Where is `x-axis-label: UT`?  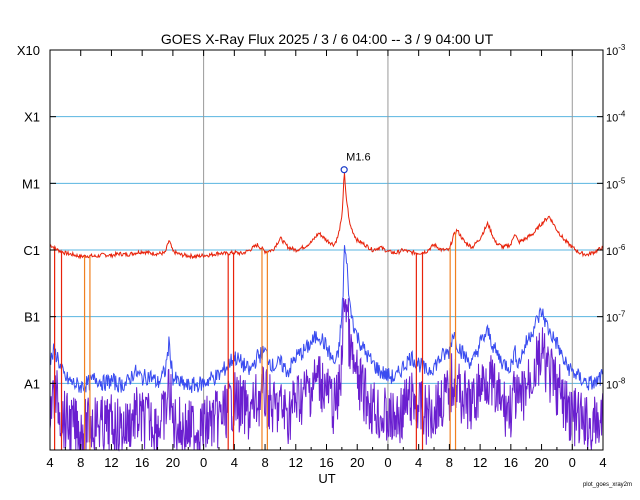 x-axis-label: UT is located at coordinates (326, 478).